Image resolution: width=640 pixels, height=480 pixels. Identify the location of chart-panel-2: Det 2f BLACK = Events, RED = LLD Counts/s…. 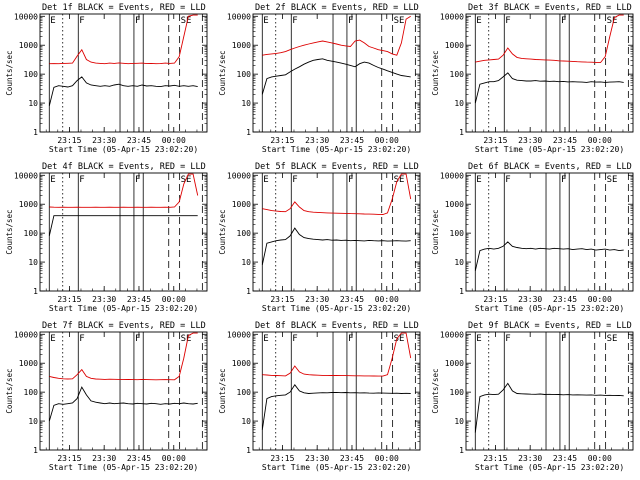
(319, 78).